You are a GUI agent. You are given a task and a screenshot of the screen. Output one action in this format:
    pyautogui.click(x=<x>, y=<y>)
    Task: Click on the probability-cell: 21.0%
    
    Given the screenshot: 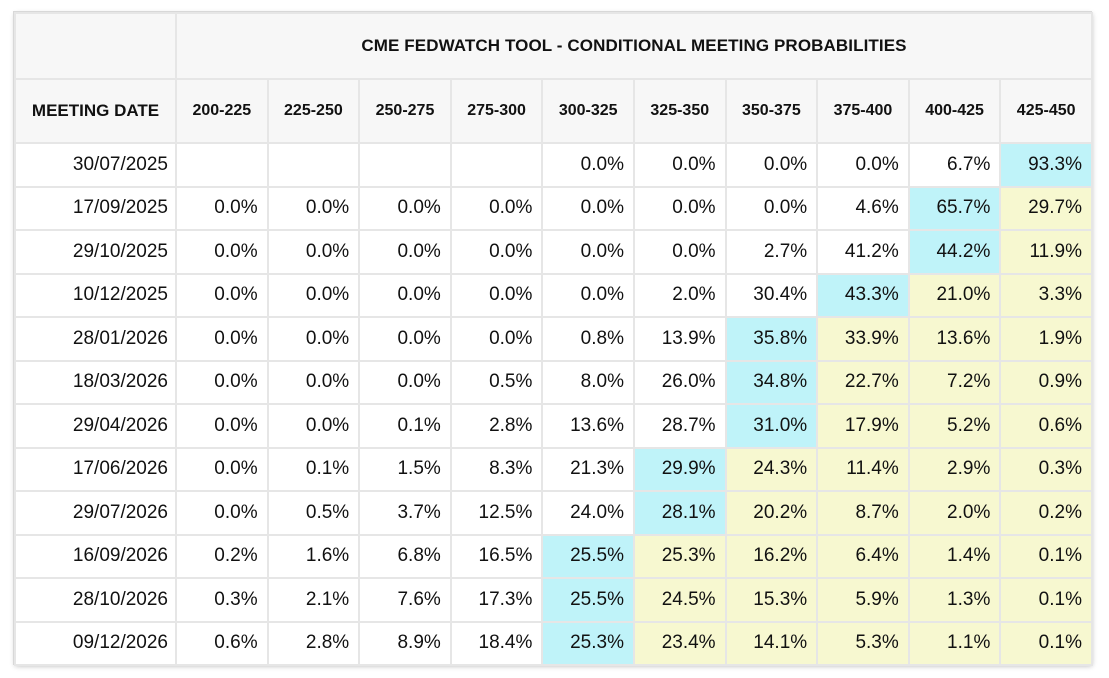 What is the action you would take?
    pyautogui.click(x=954, y=295)
    